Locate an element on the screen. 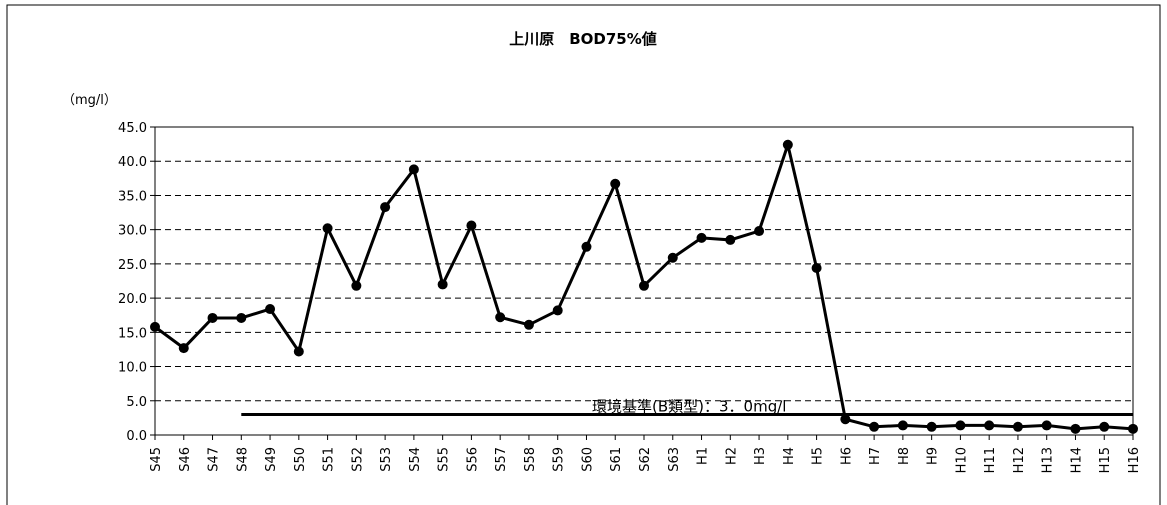 This screenshot has height=505, width=1167. x-tick-label: H7 is located at coordinates (875, 456).